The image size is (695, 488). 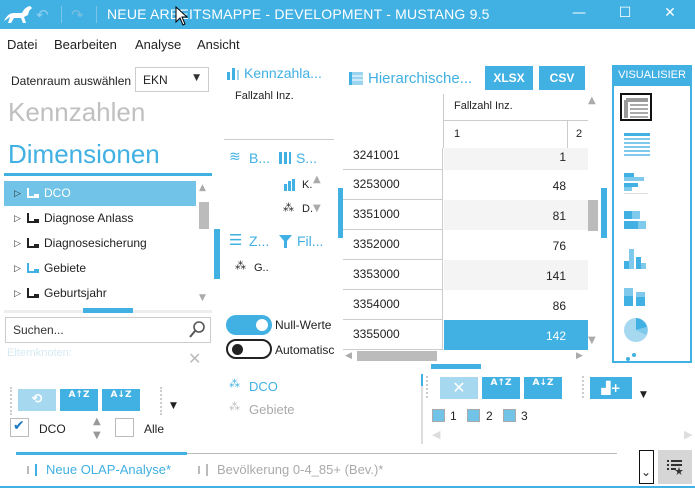 I want to click on scatter-chart-icon, so click(x=636, y=356).